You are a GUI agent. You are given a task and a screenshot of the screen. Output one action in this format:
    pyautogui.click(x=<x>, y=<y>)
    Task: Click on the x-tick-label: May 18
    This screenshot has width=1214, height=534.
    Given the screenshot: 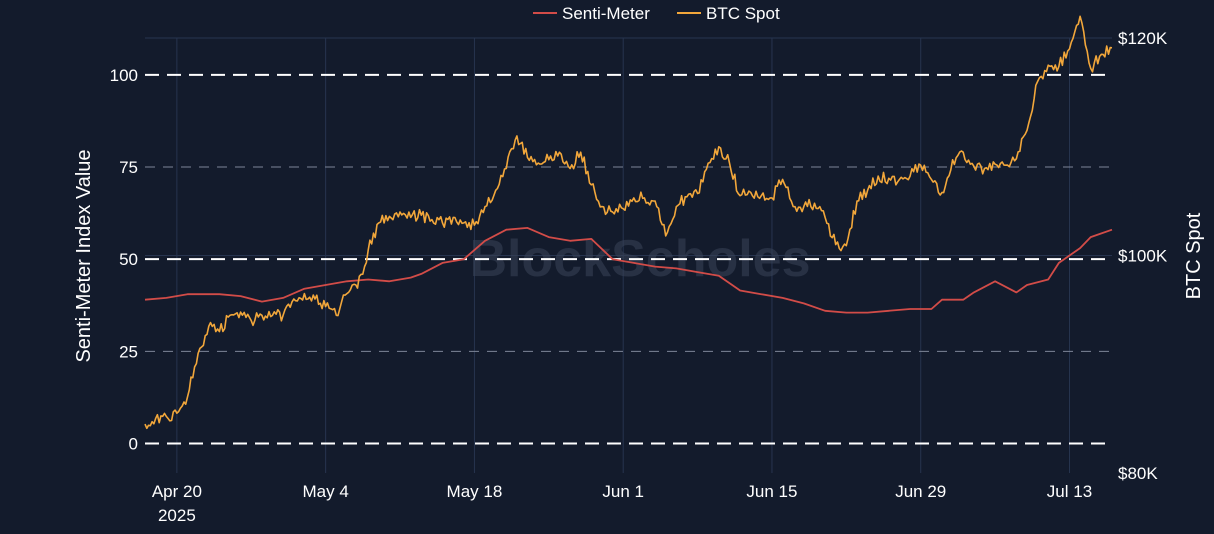 What is the action you would take?
    pyautogui.click(x=475, y=491)
    